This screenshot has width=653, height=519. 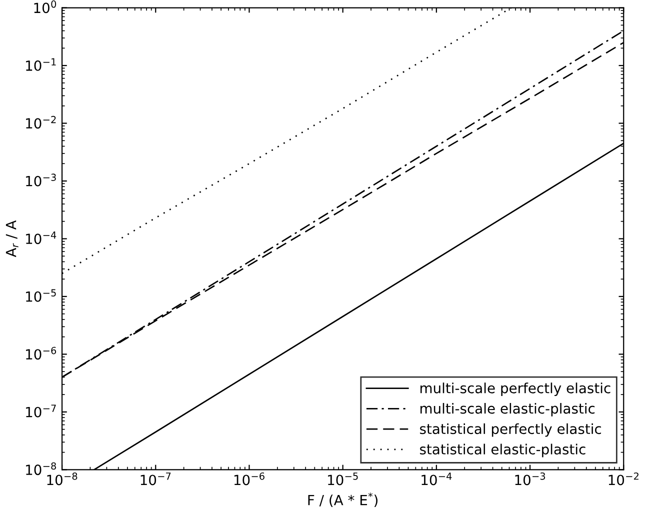 I want to click on x-tick-label: 10$^{−5}$, so click(x=343, y=479).